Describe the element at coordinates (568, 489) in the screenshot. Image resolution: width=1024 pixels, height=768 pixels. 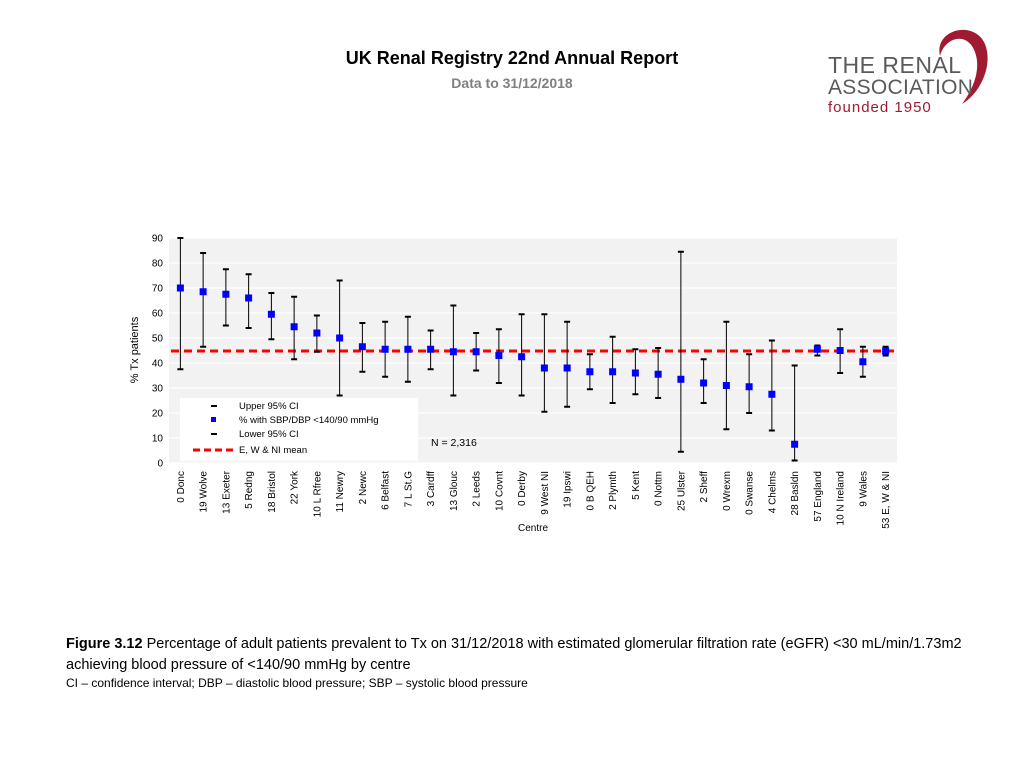
I see `x-tick-label: 19 Ipswi` at that location.